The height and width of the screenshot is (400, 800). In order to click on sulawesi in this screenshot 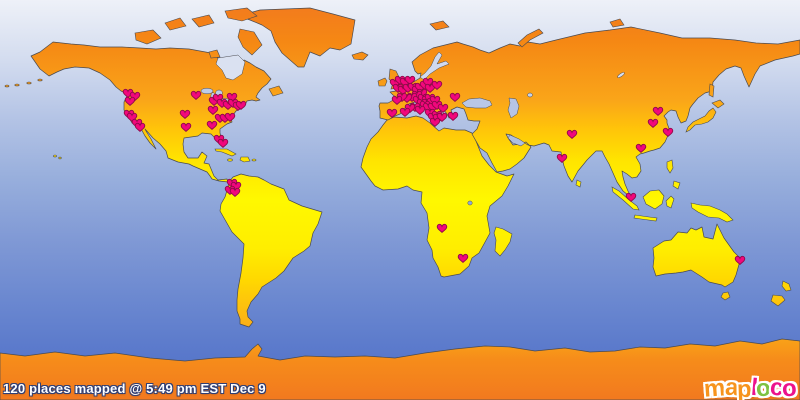, I will do `click(670, 202)`.